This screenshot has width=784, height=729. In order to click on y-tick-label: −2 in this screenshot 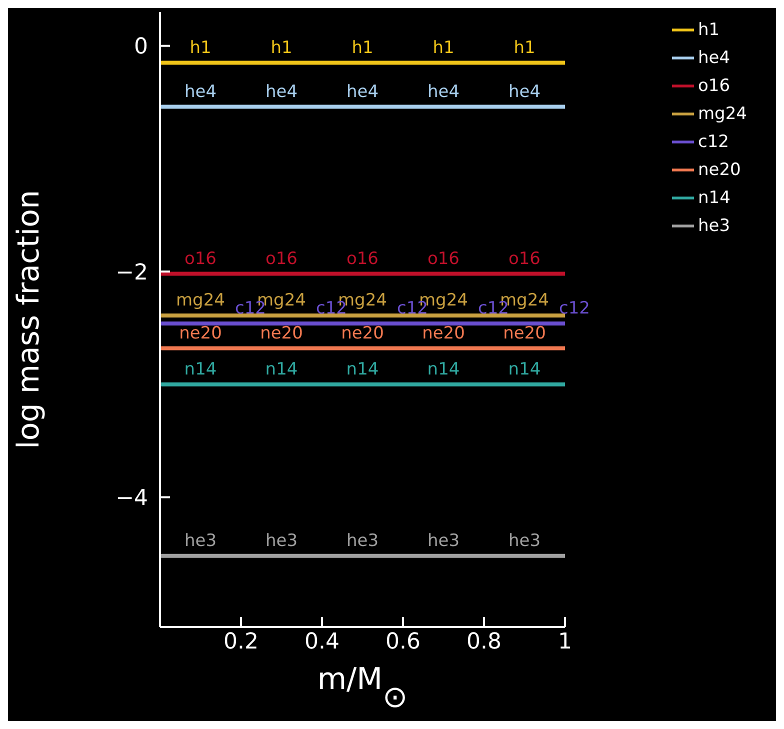, I will do `click(132, 273)`.